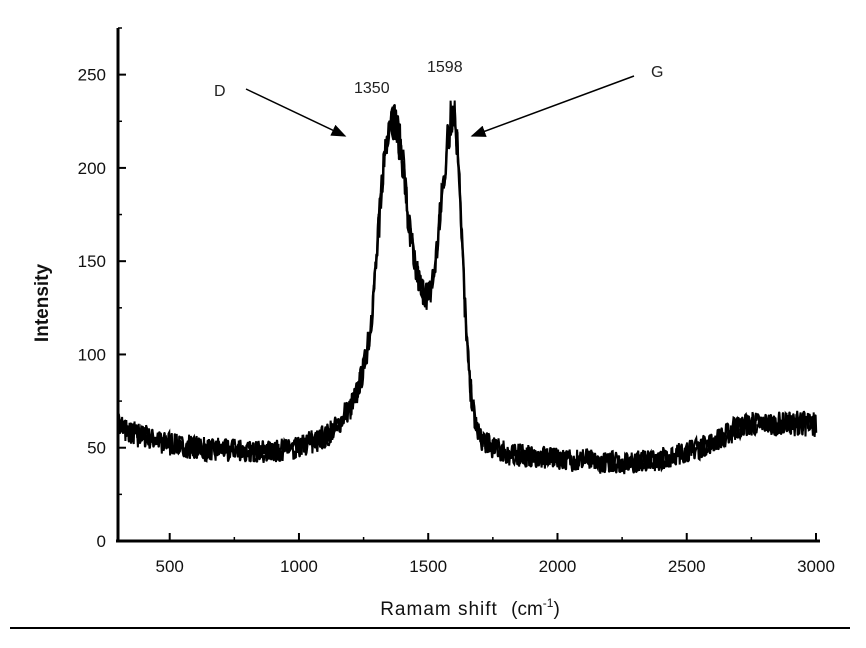  I want to click on annotation-d-value: 1350, so click(372, 88).